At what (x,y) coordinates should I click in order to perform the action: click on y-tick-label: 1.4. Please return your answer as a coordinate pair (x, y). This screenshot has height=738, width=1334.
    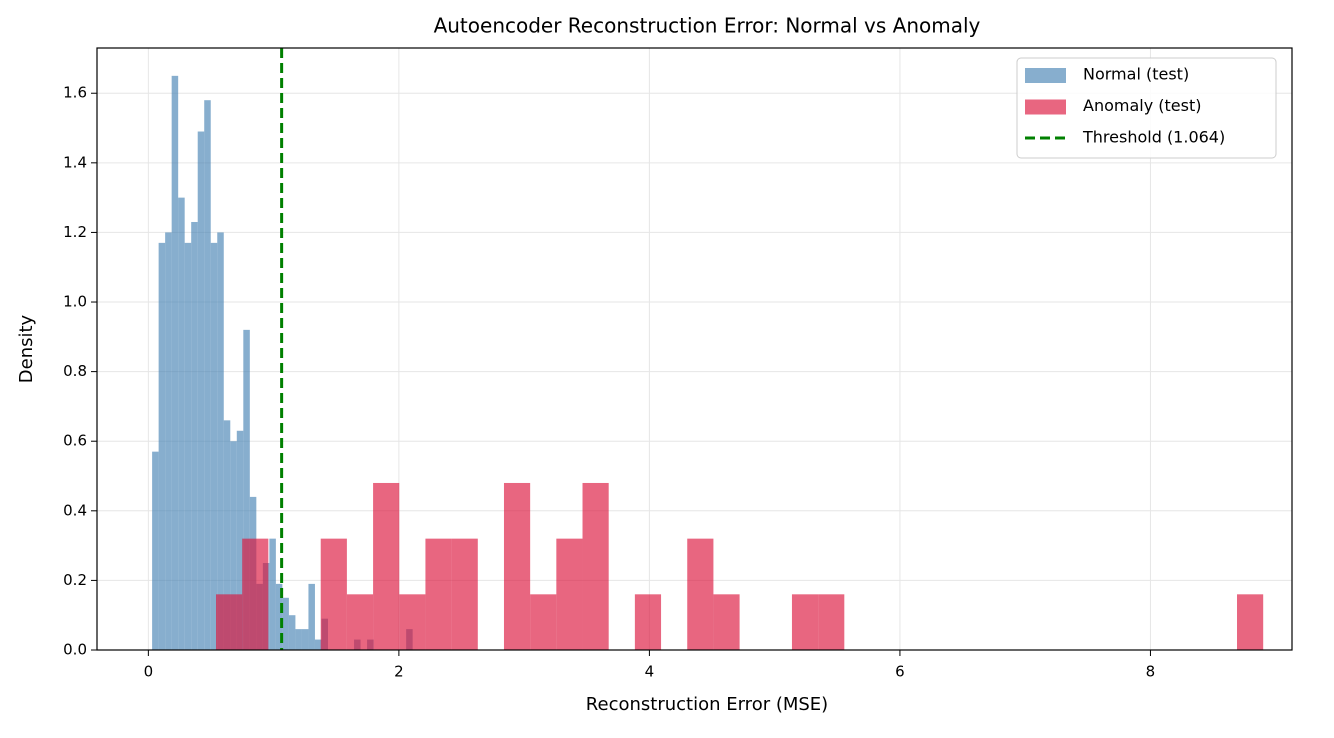
    Looking at the image, I should click on (75, 162).